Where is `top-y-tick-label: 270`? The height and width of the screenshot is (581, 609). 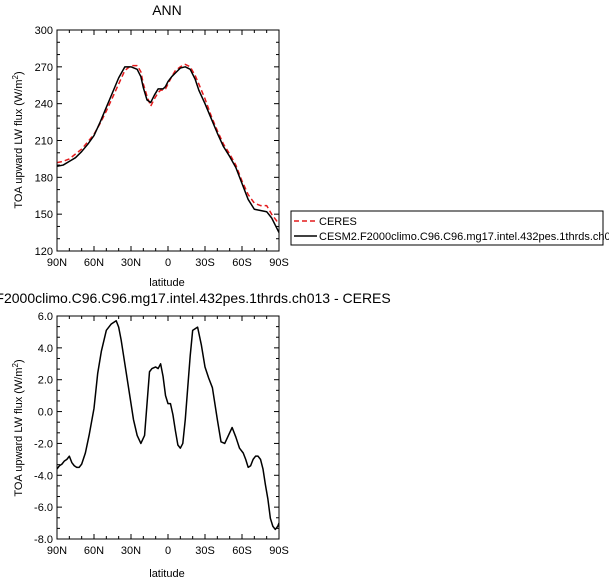 top-y-tick-label: 270 is located at coordinates (44, 68).